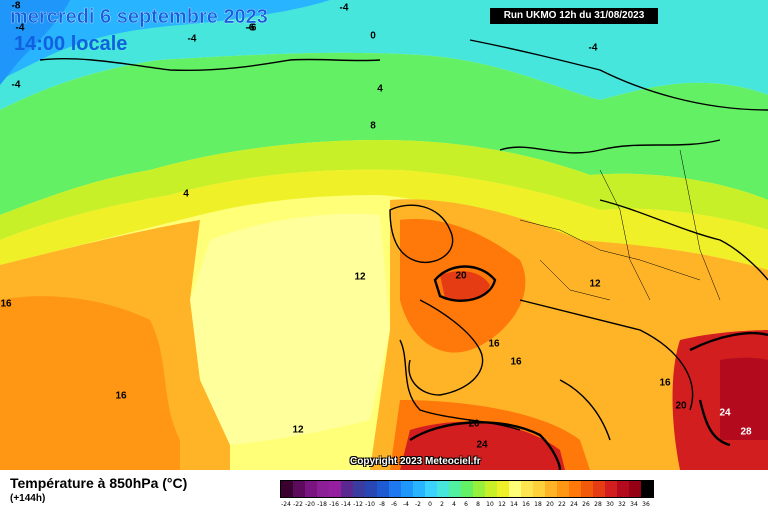 The height and width of the screenshot is (512, 768). Describe the element at coordinates (298, 504) in the screenshot. I see `legend-tick: -22` at that location.